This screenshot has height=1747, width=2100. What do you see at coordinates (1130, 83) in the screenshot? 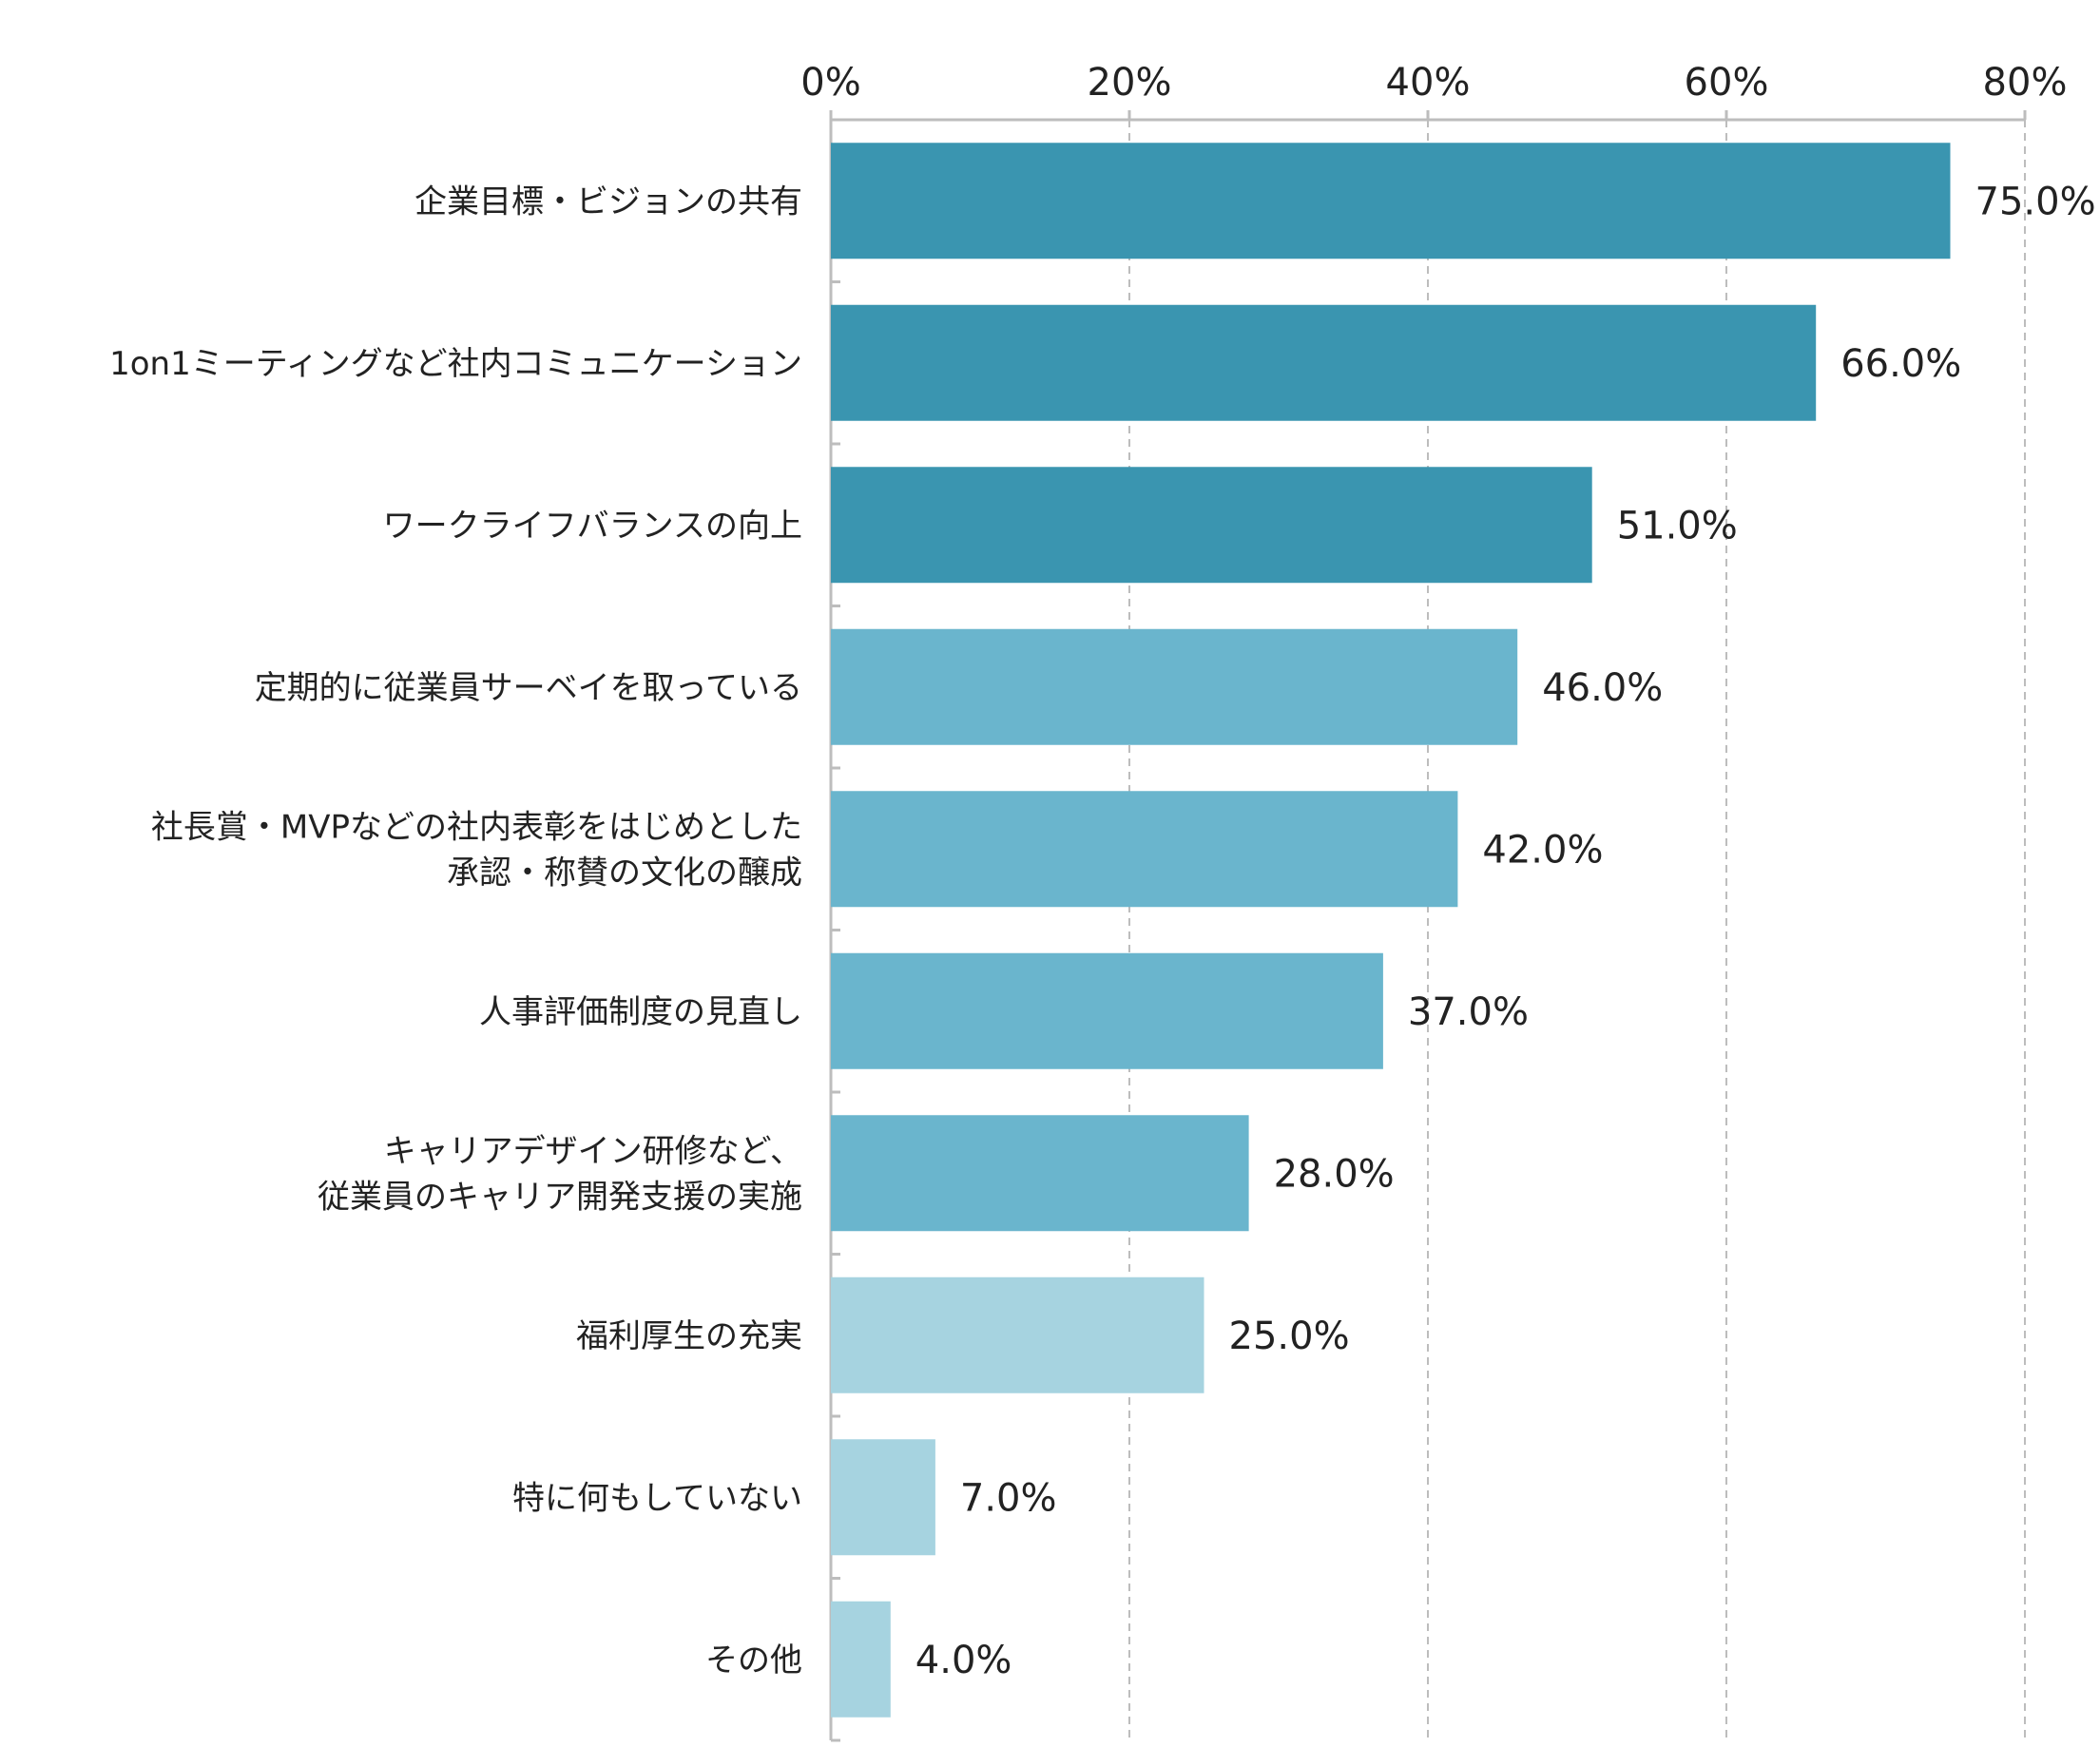
I see `x-tick-label: 20%` at bounding box center [1130, 83].